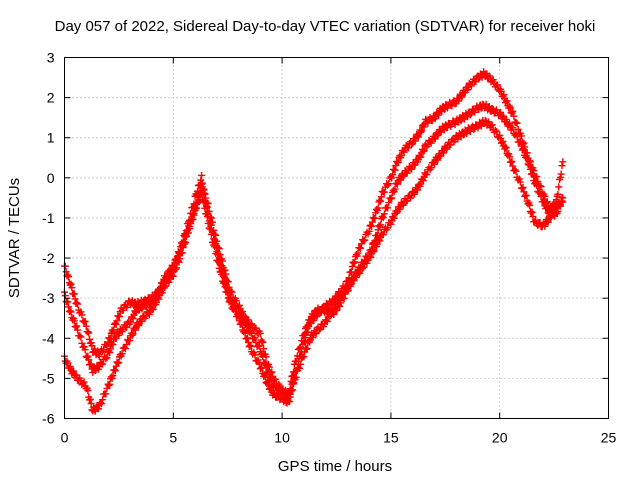  I want to click on x-tick-label: 15, so click(391, 438).